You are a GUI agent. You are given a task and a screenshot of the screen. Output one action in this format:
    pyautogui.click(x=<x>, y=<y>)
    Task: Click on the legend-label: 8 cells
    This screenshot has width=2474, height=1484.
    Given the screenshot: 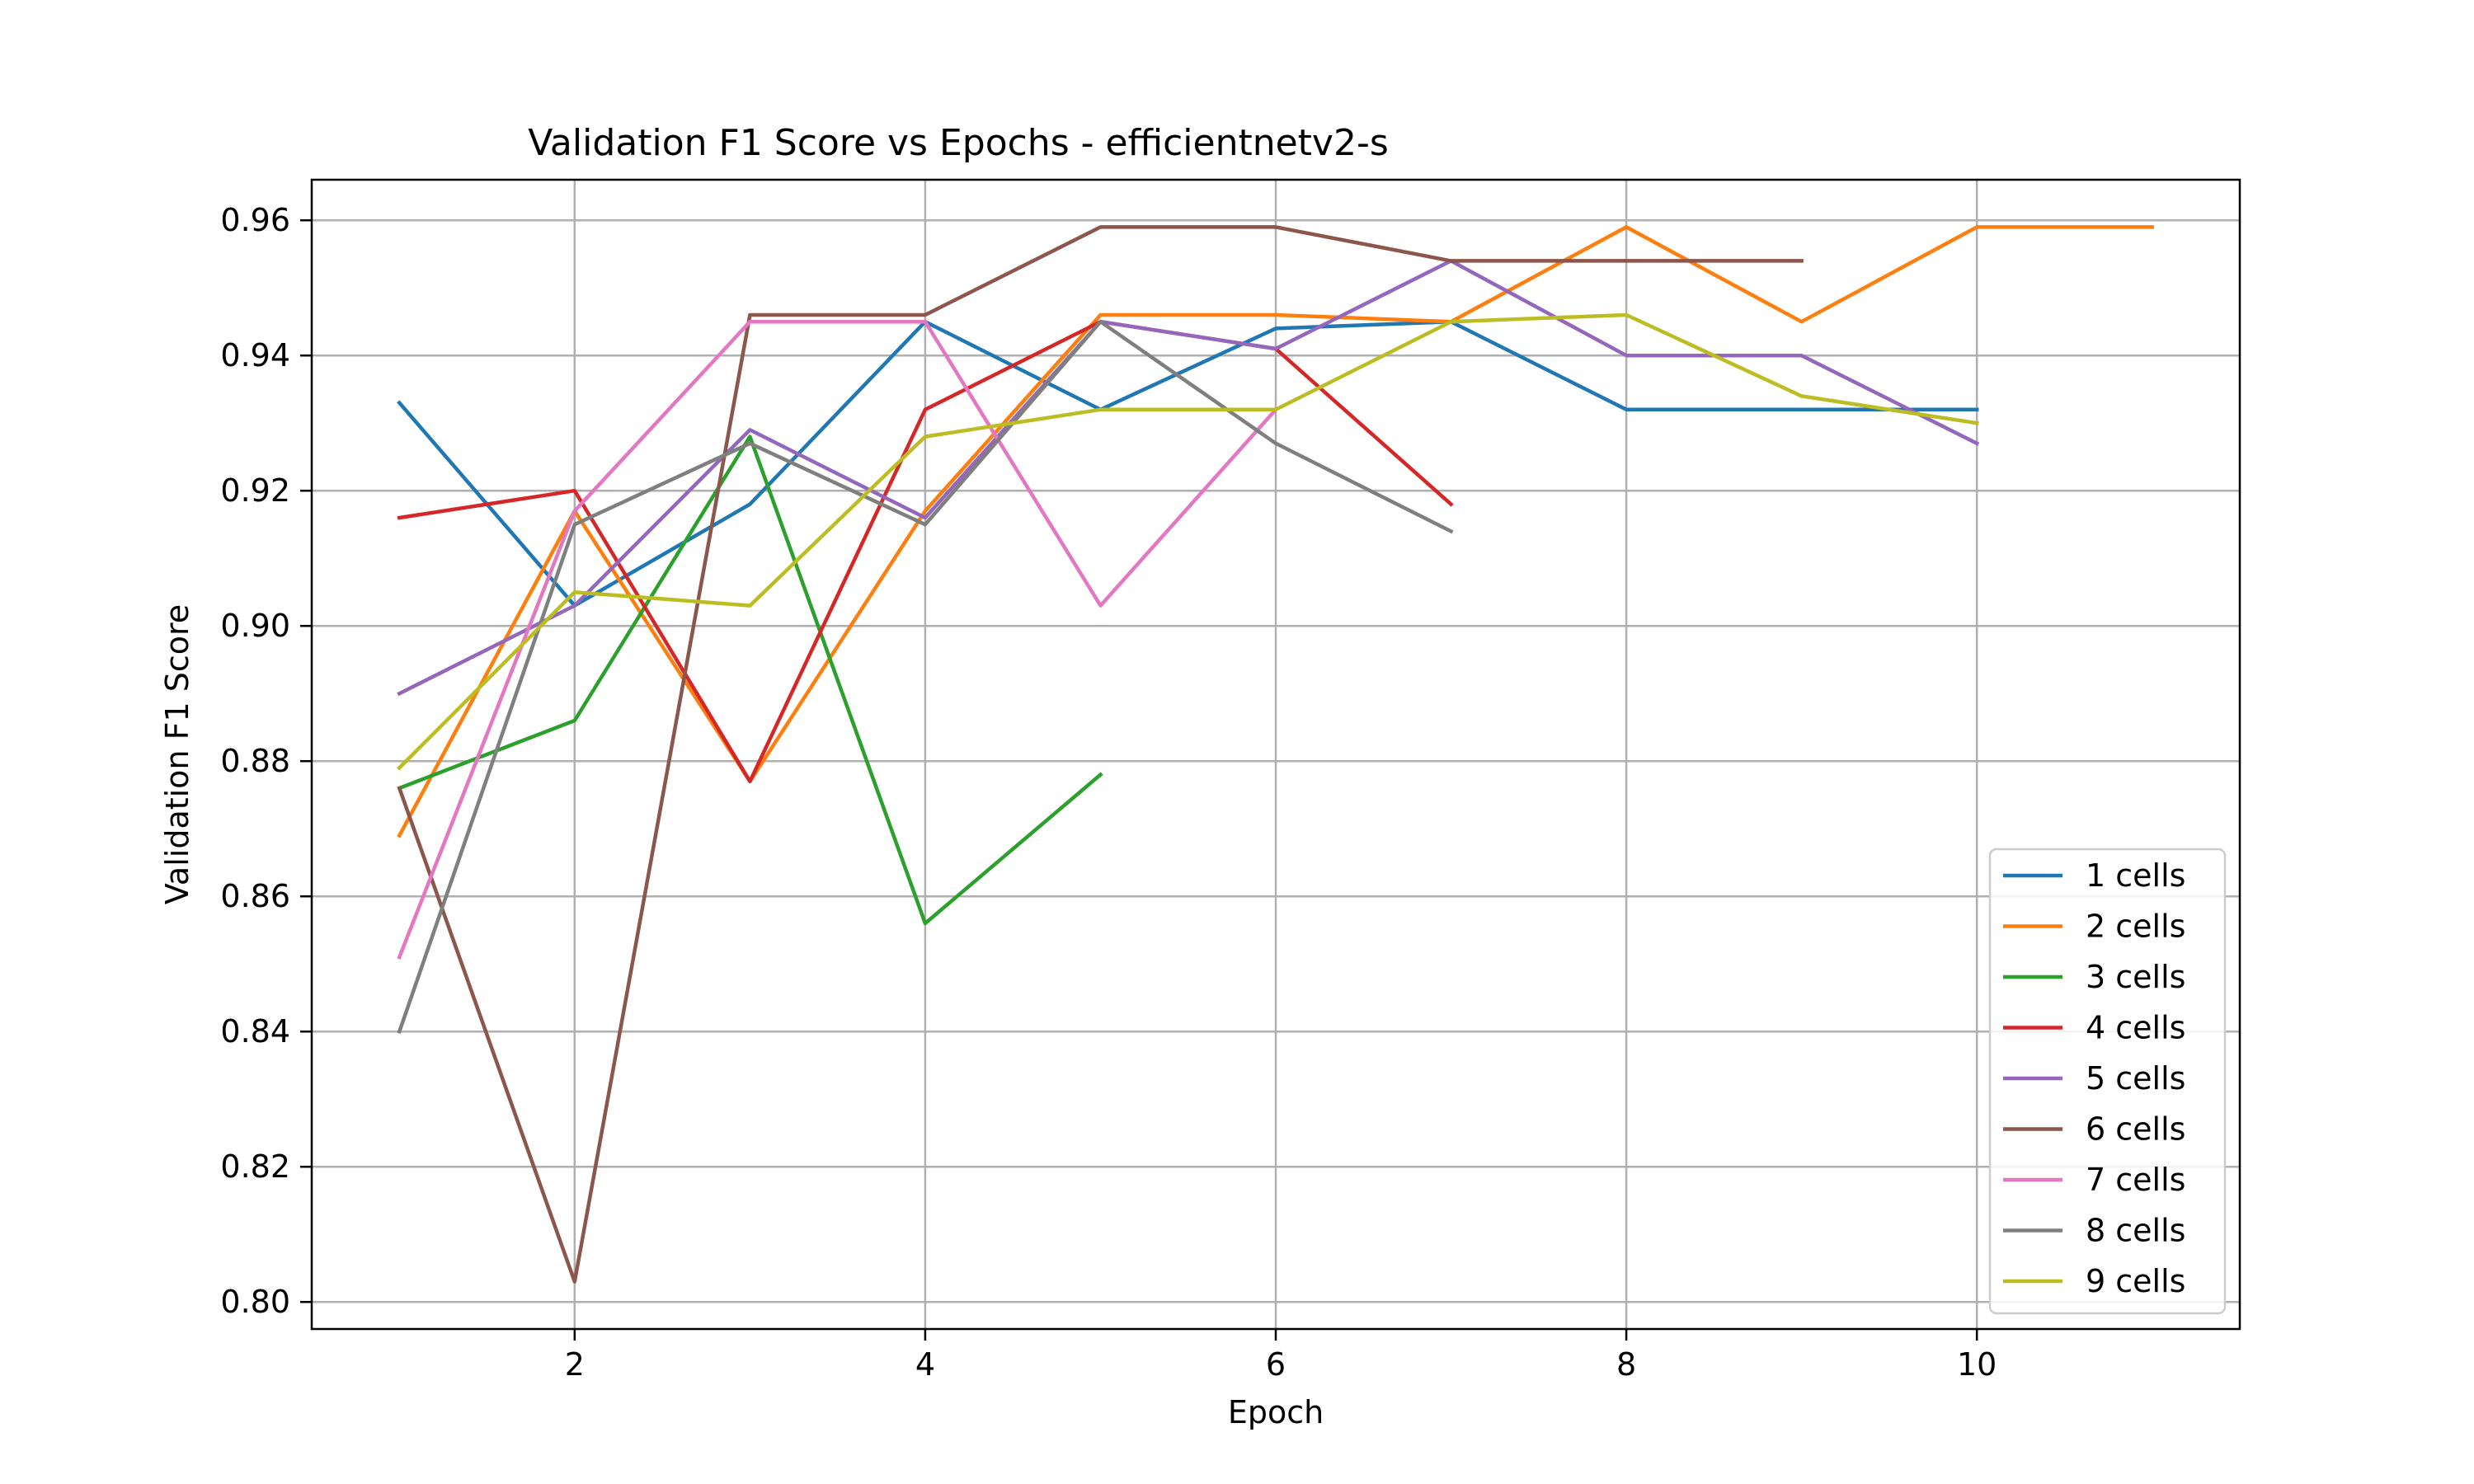 What is the action you would take?
    pyautogui.click(x=2135, y=1231)
    